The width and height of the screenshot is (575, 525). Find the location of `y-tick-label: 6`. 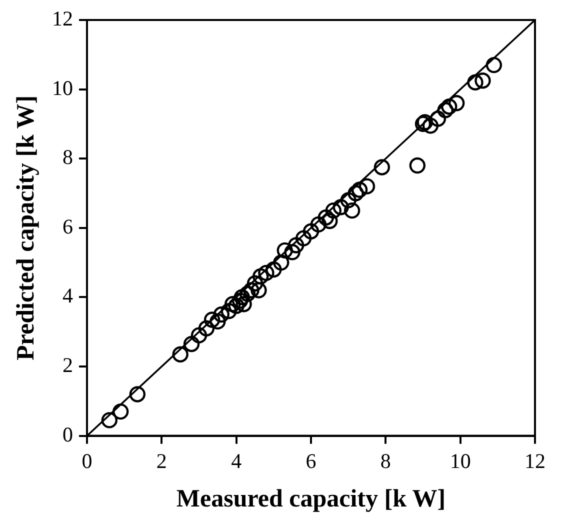

y-tick-label: 6 is located at coordinates (67, 226).